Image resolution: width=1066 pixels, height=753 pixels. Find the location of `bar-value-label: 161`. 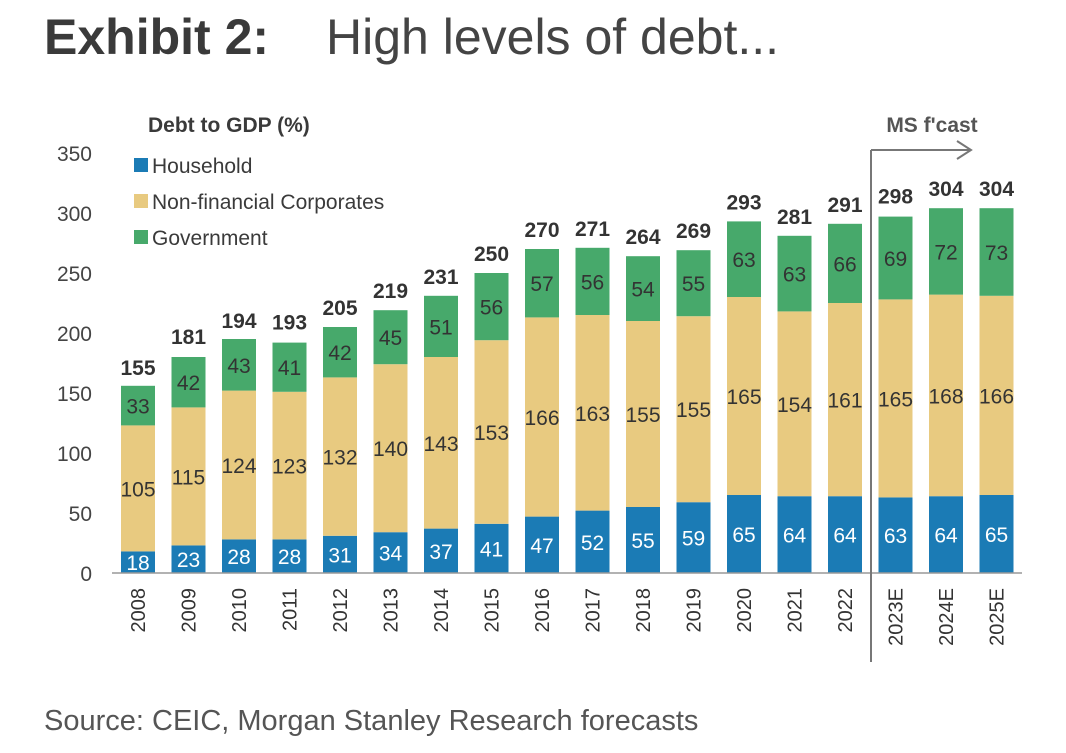

bar-value-label: 161 is located at coordinates (844, 401).